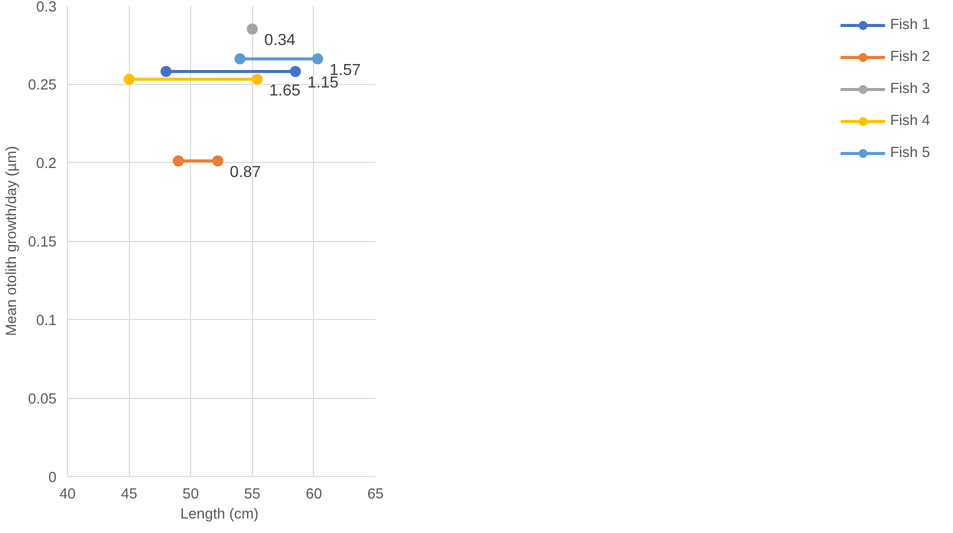 The width and height of the screenshot is (953, 533). I want to click on x-tick-label: 40, so click(67, 494).